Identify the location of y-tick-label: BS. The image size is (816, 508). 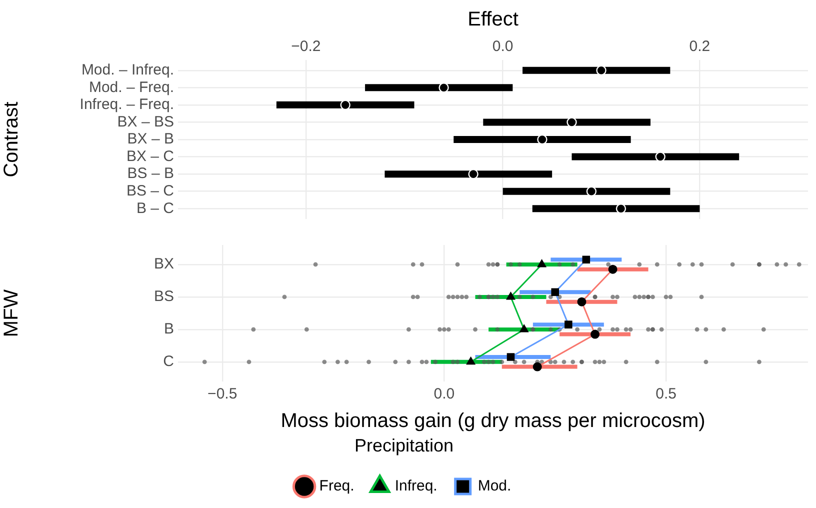
(164, 297).